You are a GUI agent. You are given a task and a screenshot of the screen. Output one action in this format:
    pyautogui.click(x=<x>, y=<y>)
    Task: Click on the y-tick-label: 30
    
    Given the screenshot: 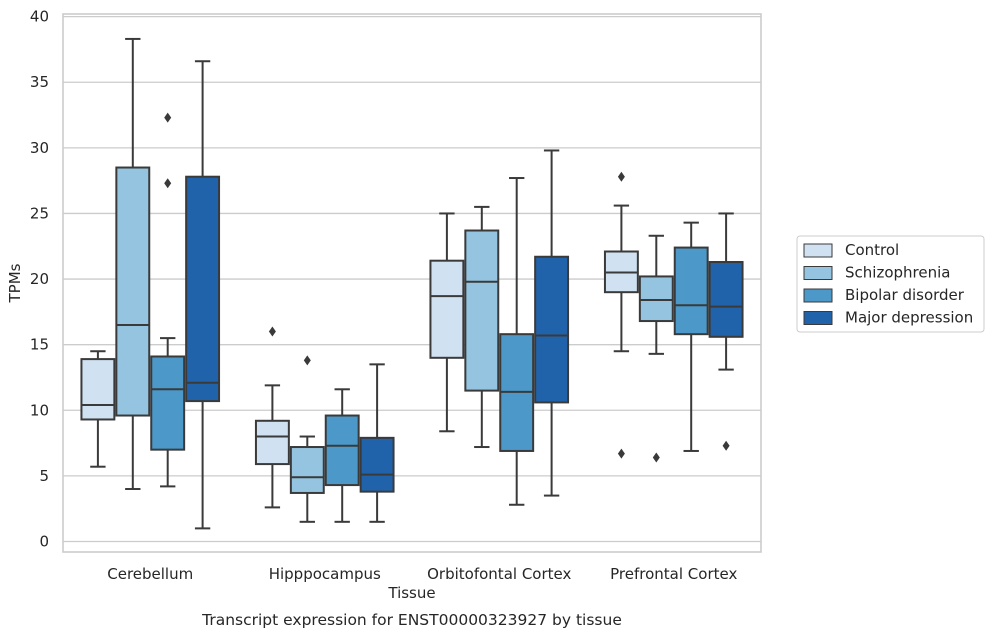 What is the action you would take?
    pyautogui.click(x=39, y=148)
    